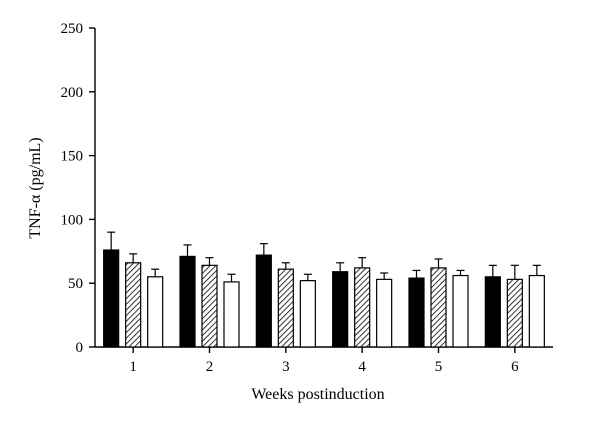  What do you see at coordinates (317, 394) in the screenshot?
I see `x-axis-title: Weeks postinduction` at bounding box center [317, 394].